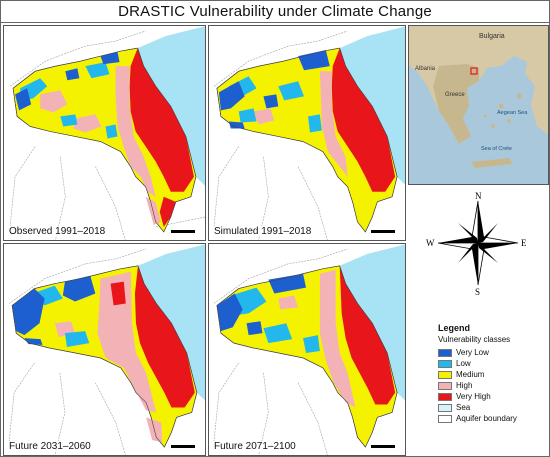 The height and width of the screenshot is (457, 550). I want to click on label-albania: Albania, so click(425, 69).